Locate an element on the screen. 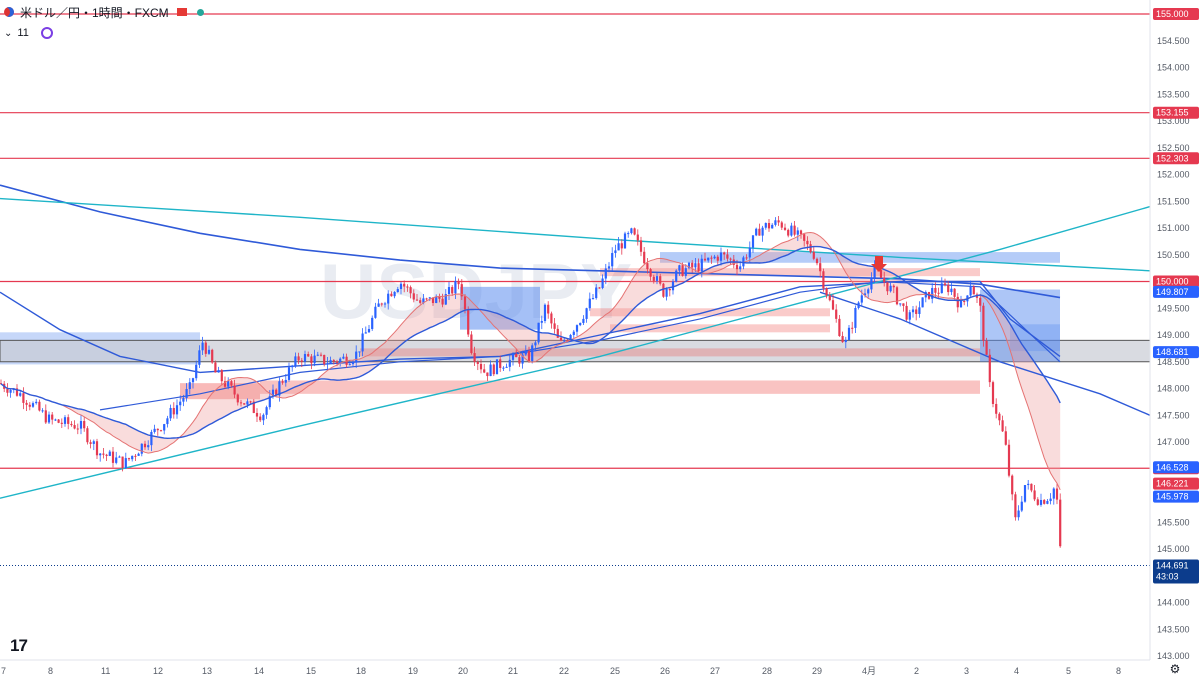  level-badge: 152.303 is located at coordinates (1172, 158).